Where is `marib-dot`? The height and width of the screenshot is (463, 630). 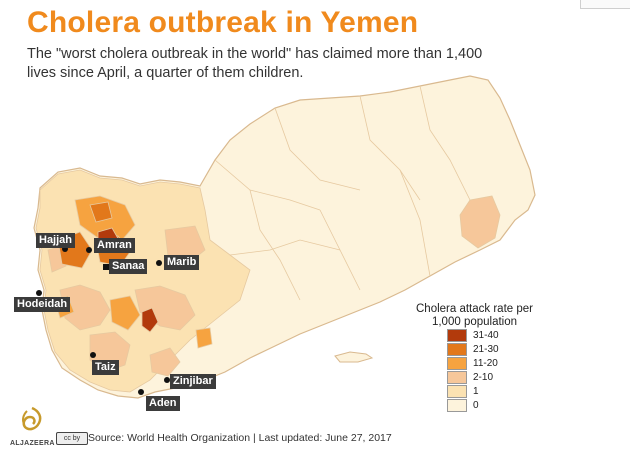
marib-dot is located at coordinates (159, 263).